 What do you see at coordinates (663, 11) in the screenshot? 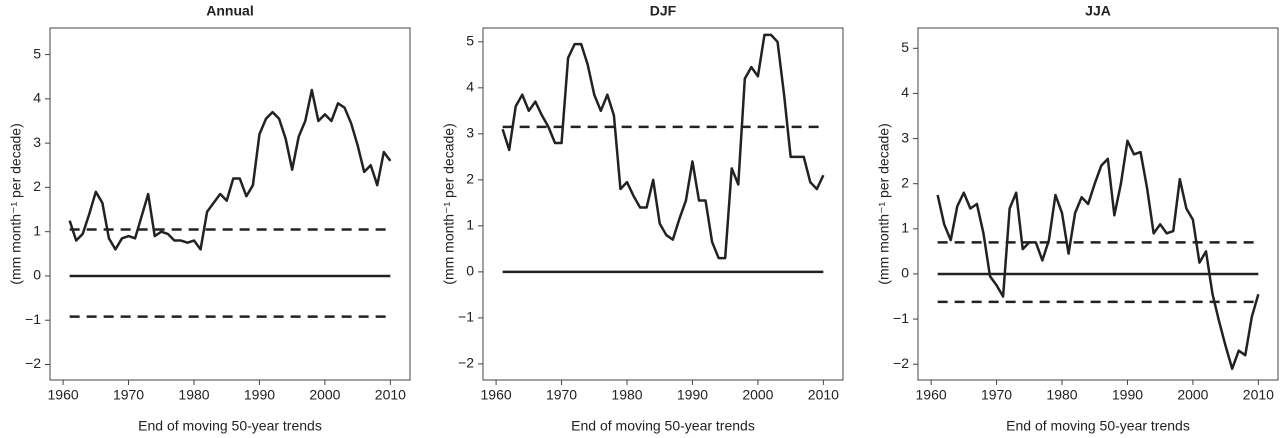
I see `chart-title: DJF` at bounding box center [663, 11].